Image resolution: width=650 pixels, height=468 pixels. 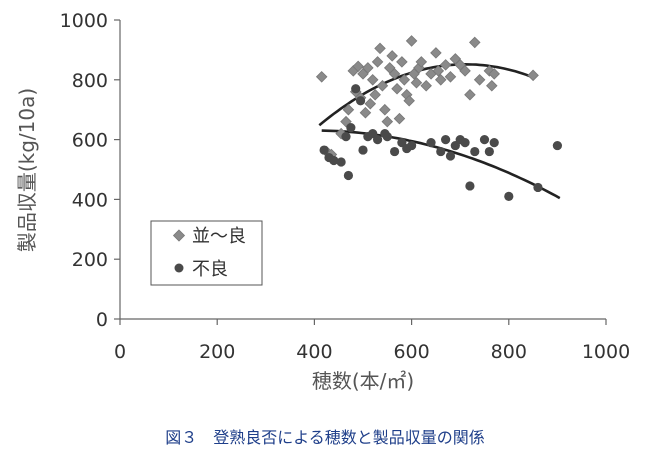 I want to click on y-axis-title: 製品収量(kg/10a), so click(x=27, y=170).